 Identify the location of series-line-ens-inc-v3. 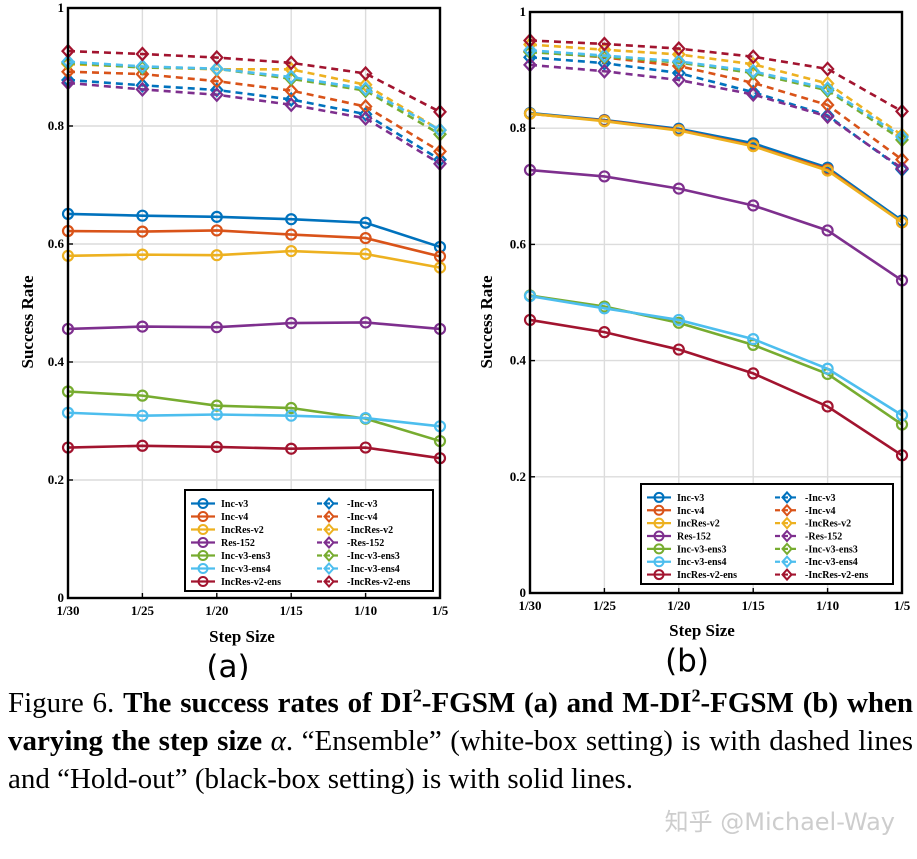
(254, 119).